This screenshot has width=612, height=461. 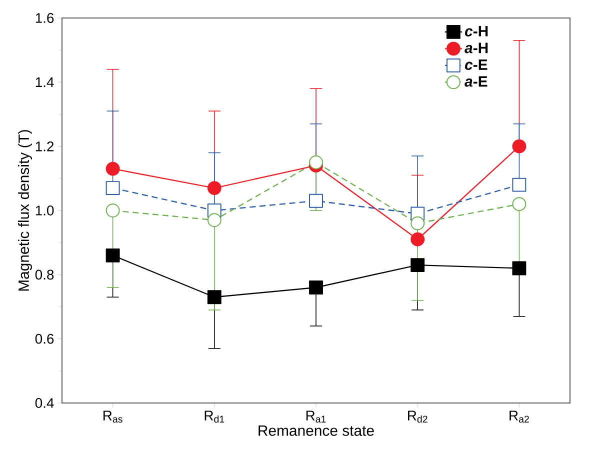 What do you see at coordinates (25, 210) in the screenshot?
I see `y-axis-title: Magnetic flux density (T)` at bounding box center [25, 210].